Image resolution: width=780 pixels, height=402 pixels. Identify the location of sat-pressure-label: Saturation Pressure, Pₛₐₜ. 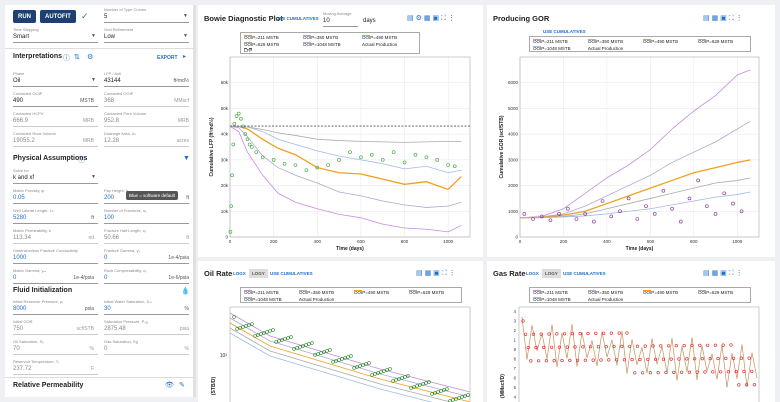
(126, 321).